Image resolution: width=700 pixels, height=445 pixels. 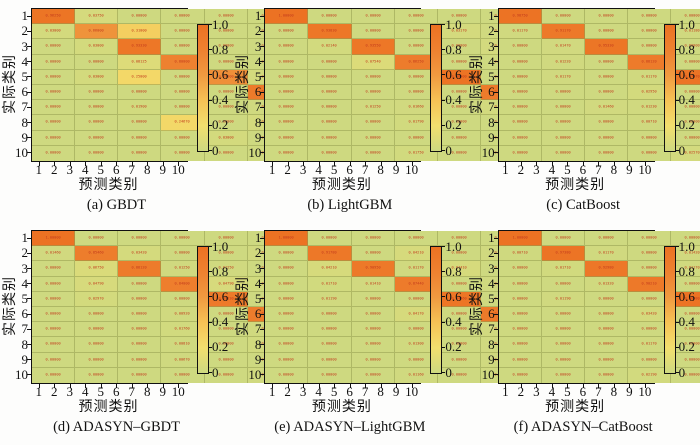 I want to click on cell-value: 0.90950, so click(x=373, y=268).